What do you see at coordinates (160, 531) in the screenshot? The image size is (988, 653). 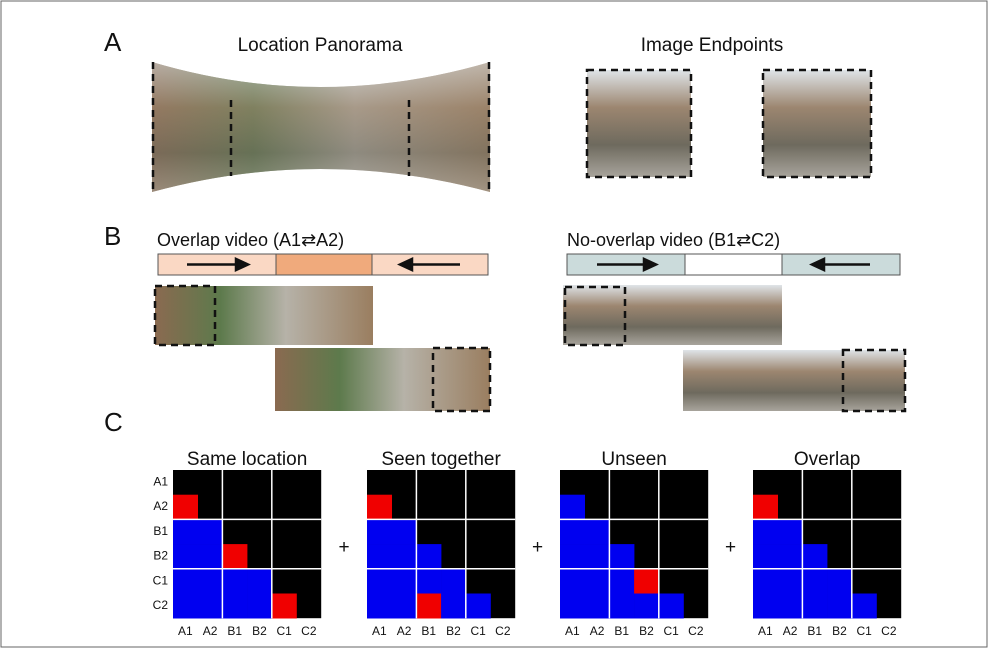 I see `row-label: B1` at bounding box center [160, 531].